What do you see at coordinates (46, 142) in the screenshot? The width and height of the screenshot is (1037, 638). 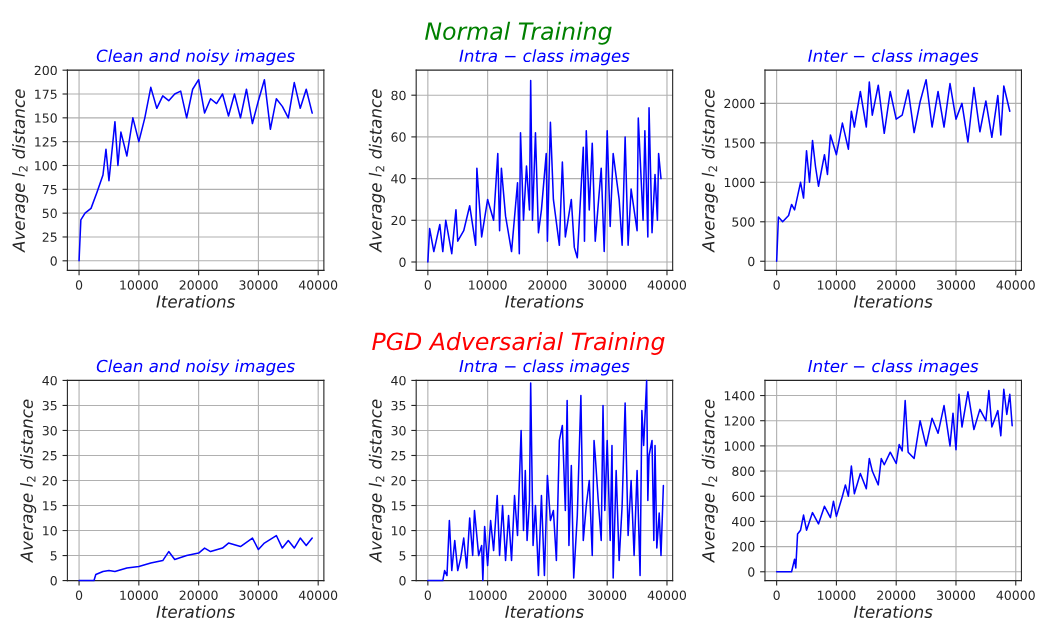 I see `y-tick-label: 125` at bounding box center [46, 142].